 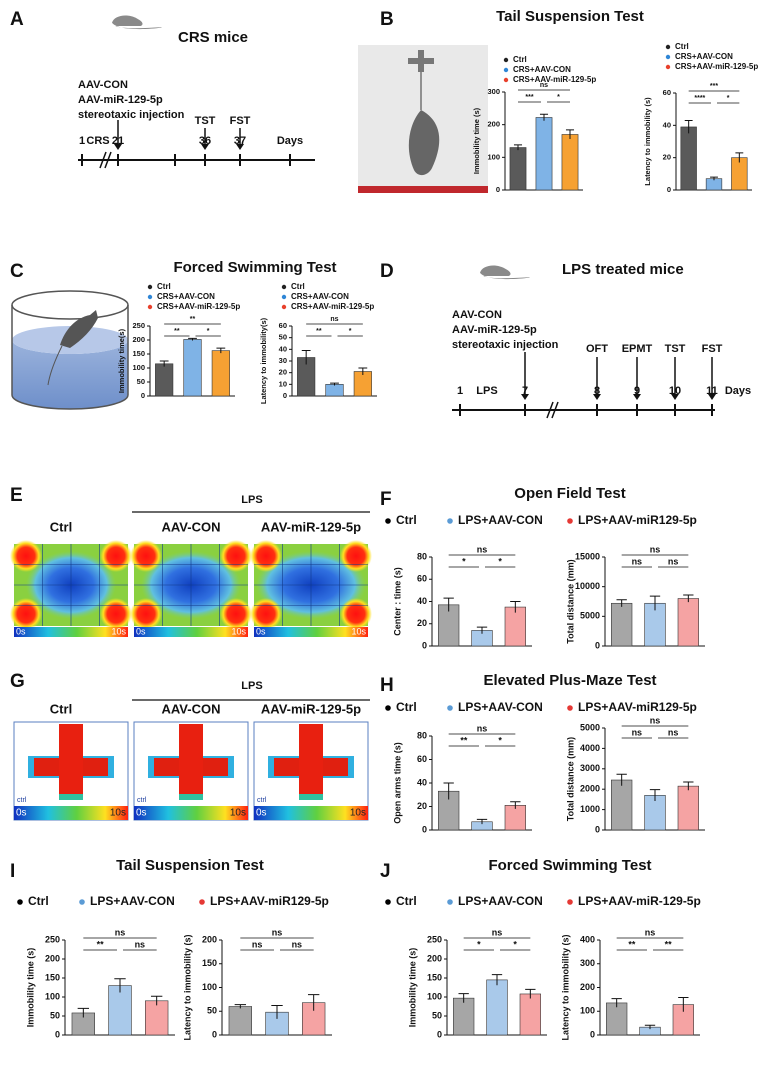 What do you see at coordinates (205, 121) in the screenshot?
I see `test-label: TST` at bounding box center [205, 121].